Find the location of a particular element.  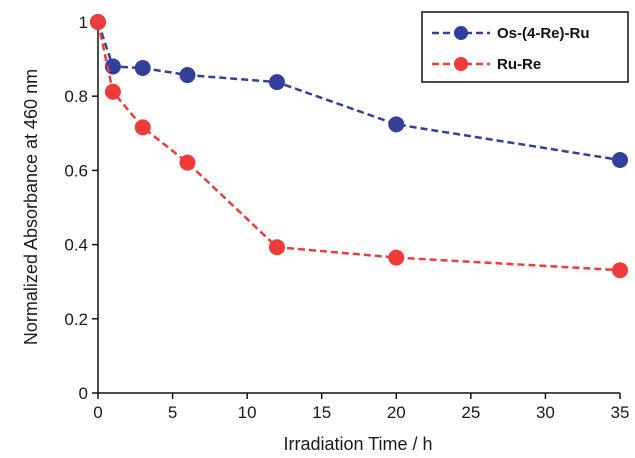

legend-entry-0: Os-(4-Re)-Ru is located at coordinates (511, 33).